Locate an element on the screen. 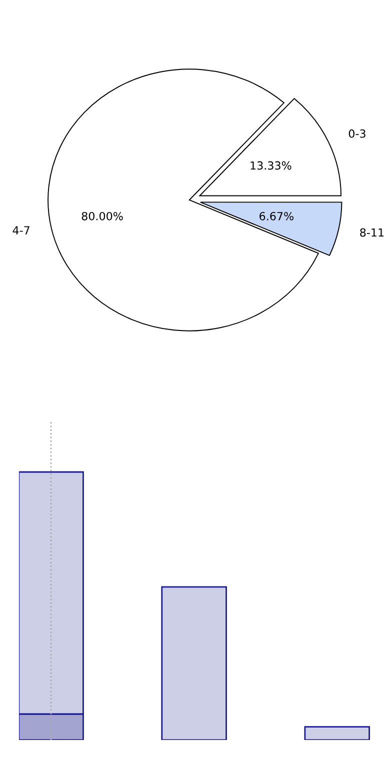 This screenshot has width=390, height=780. slice-label: 0-3 is located at coordinates (357, 133).